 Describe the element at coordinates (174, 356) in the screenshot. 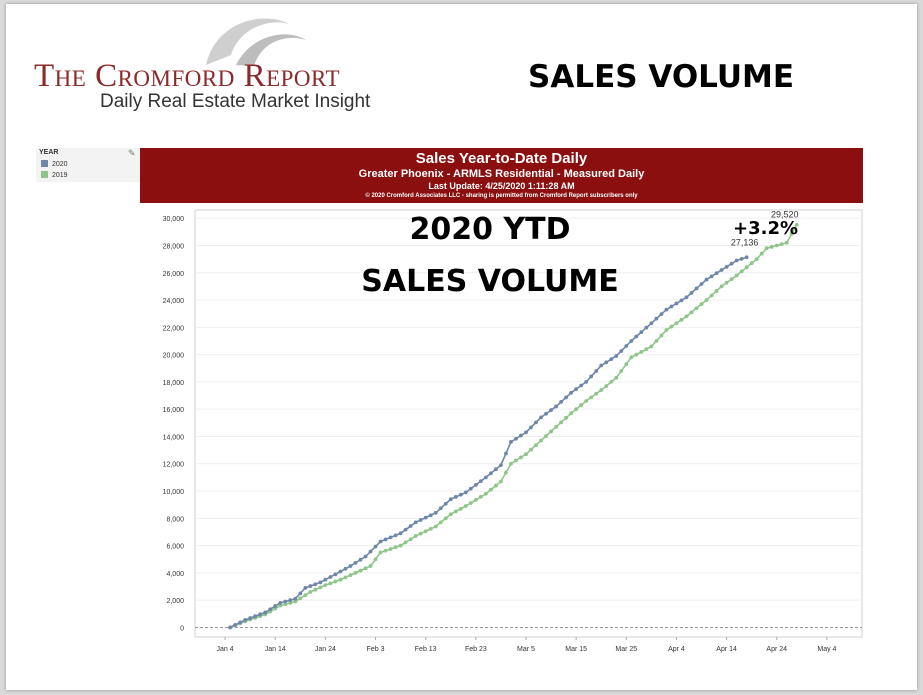

I see `y-tick-label: 20,000` at that location.